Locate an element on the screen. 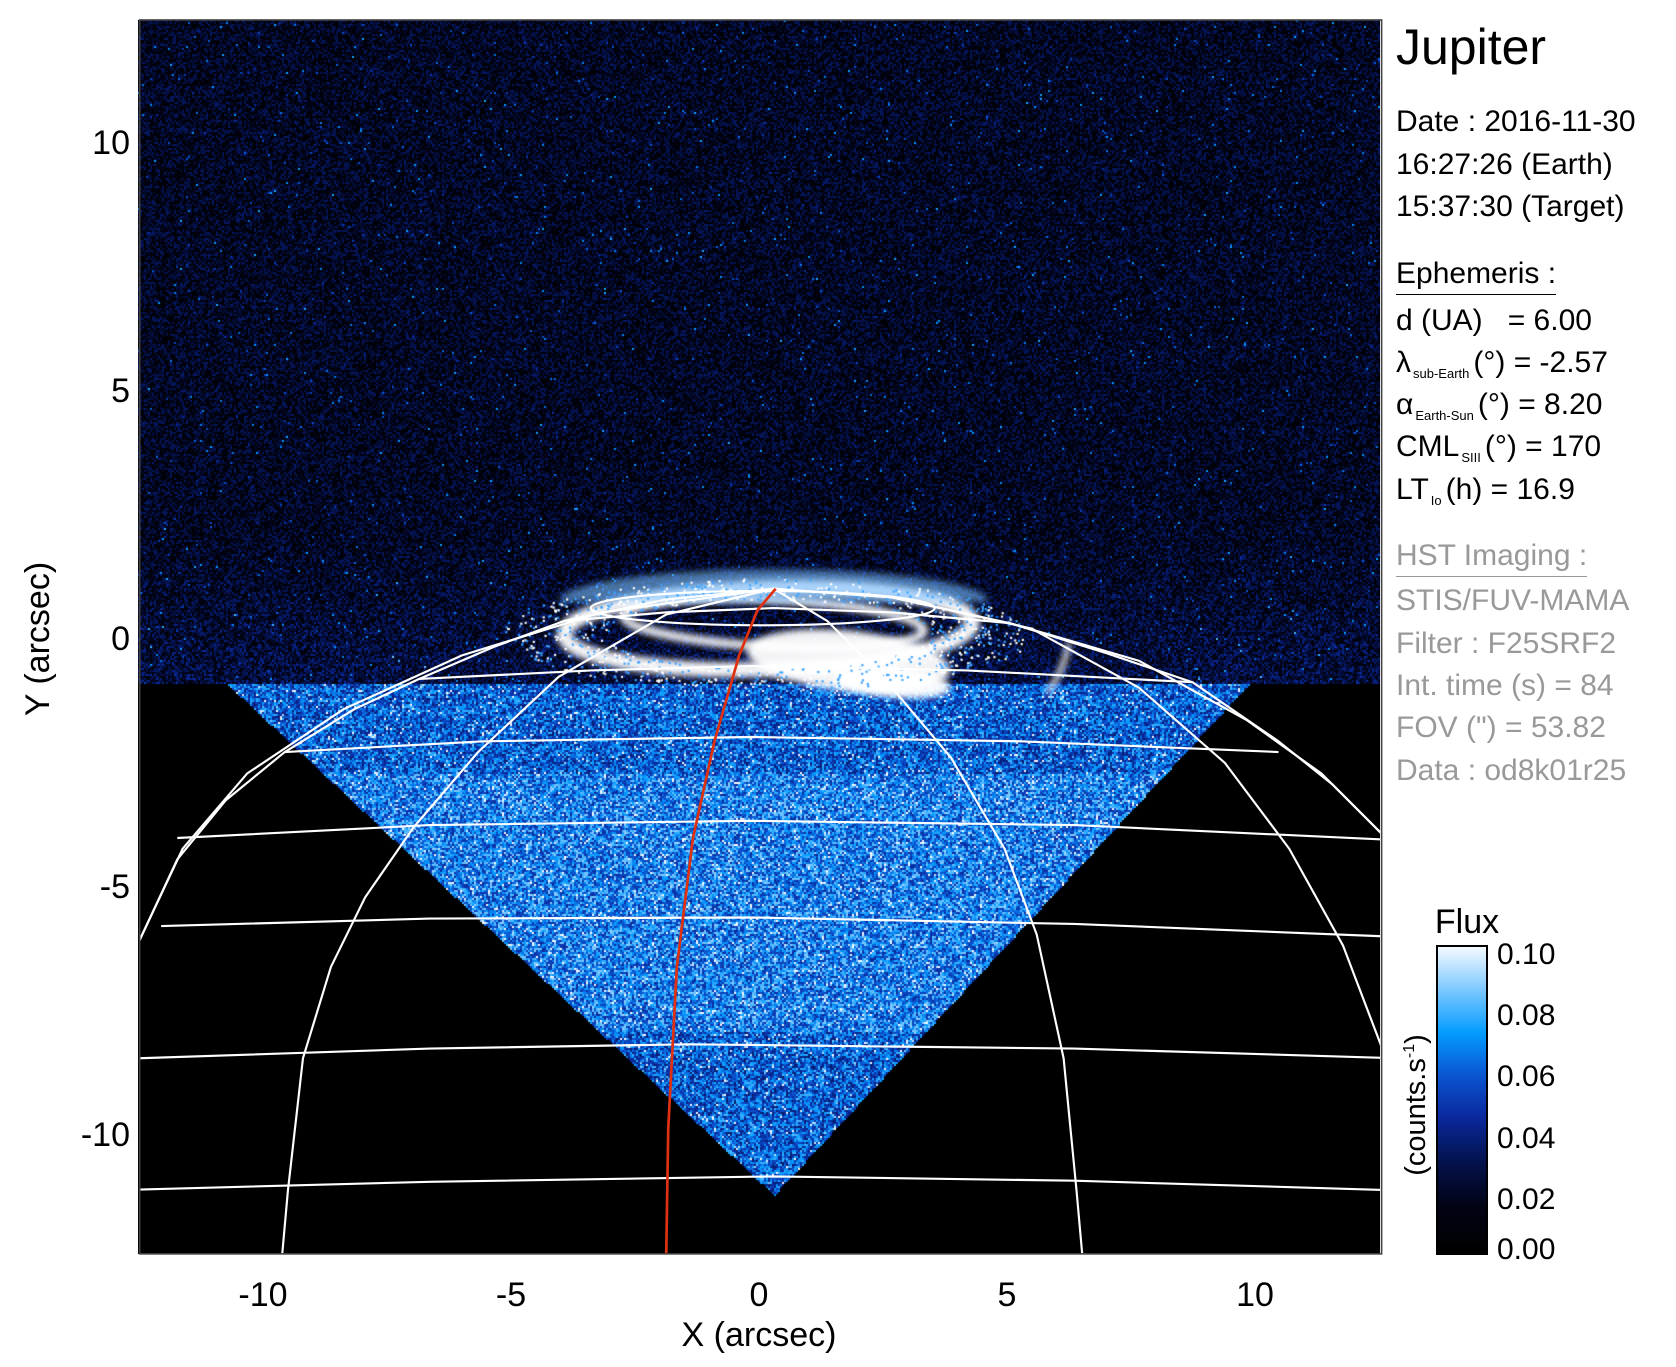  colorbar-unit-exponent: -1 is located at coordinates (1410, 1051).